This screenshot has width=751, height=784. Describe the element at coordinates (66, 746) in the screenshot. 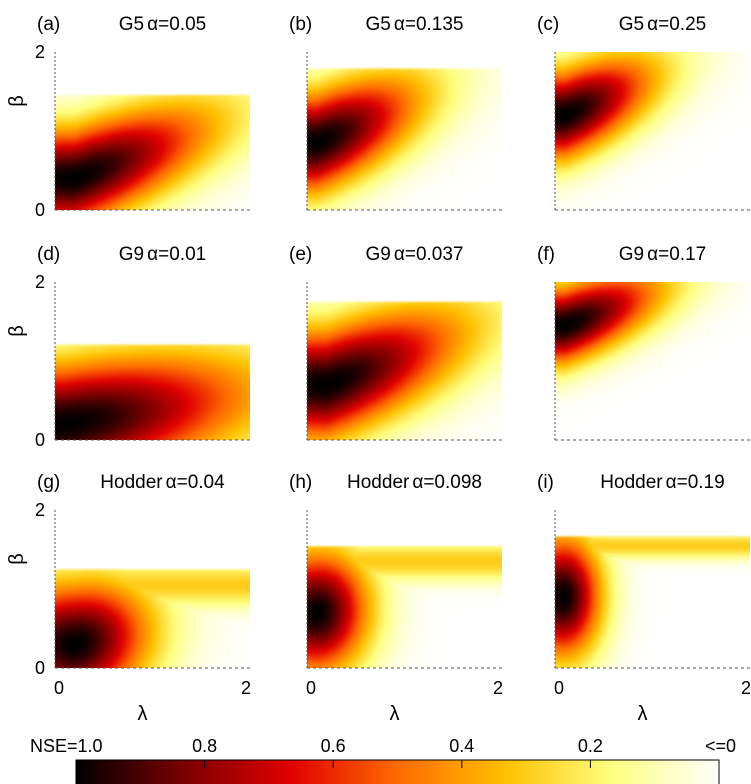

I see `colorbar-label: NSE=1.0` at that location.